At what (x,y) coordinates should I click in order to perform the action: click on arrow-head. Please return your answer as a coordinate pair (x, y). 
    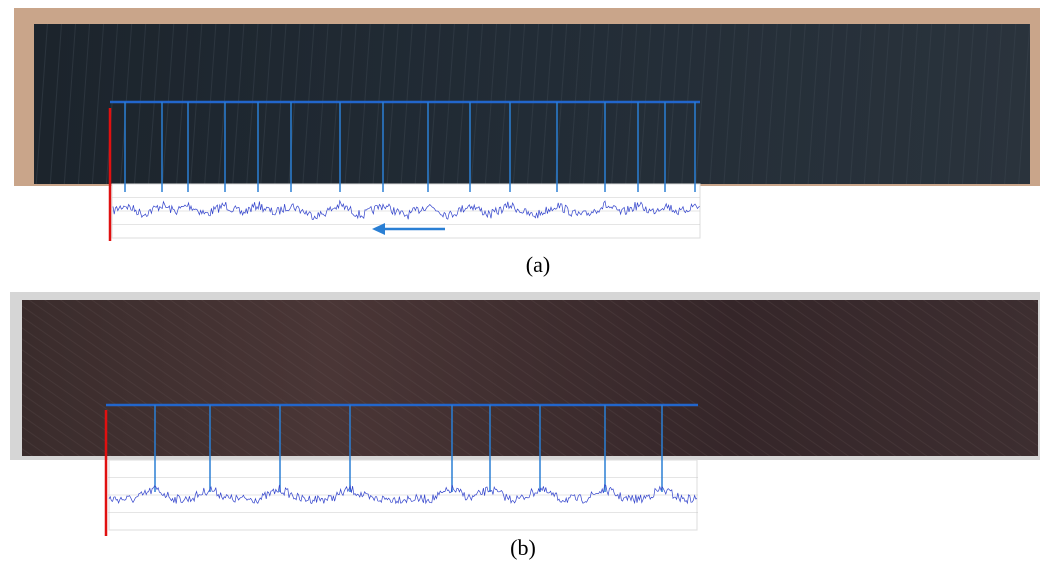
    Looking at the image, I should click on (378, 229).